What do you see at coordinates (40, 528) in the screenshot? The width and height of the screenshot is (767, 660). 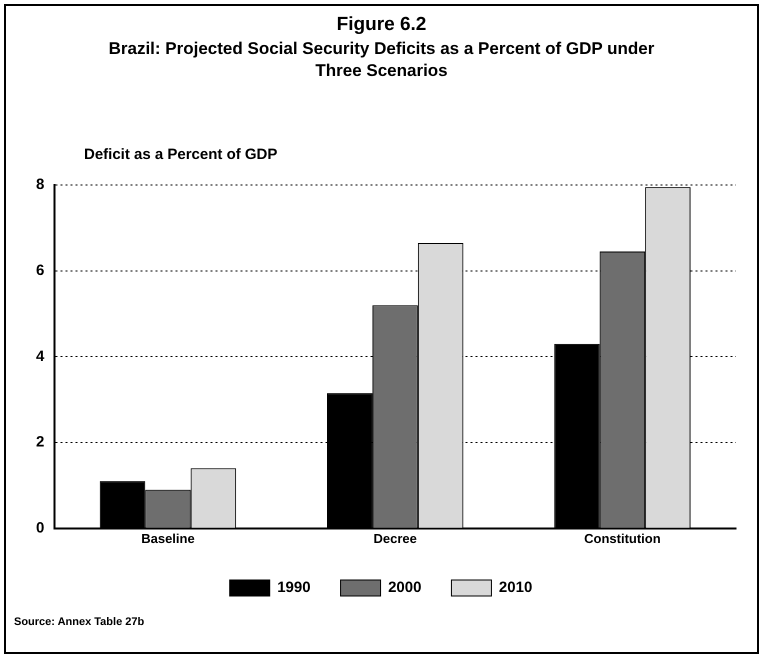 I see `y-tick-label: 0` at bounding box center [40, 528].